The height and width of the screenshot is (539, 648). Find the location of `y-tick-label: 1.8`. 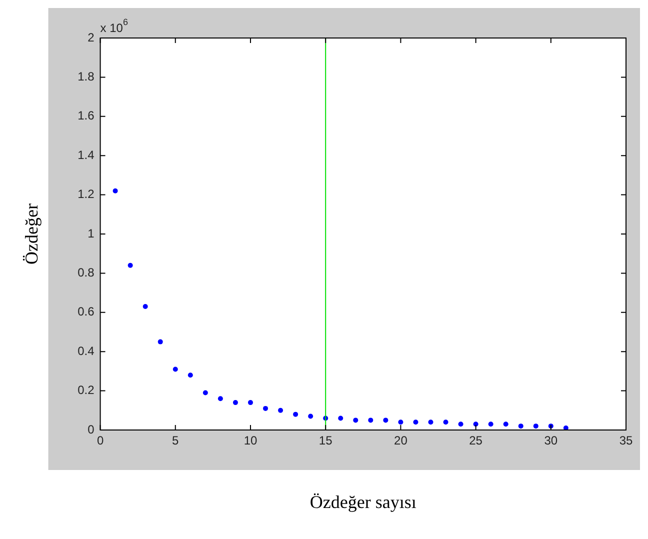

y-tick-label: 1.8 is located at coordinates (86, 77).